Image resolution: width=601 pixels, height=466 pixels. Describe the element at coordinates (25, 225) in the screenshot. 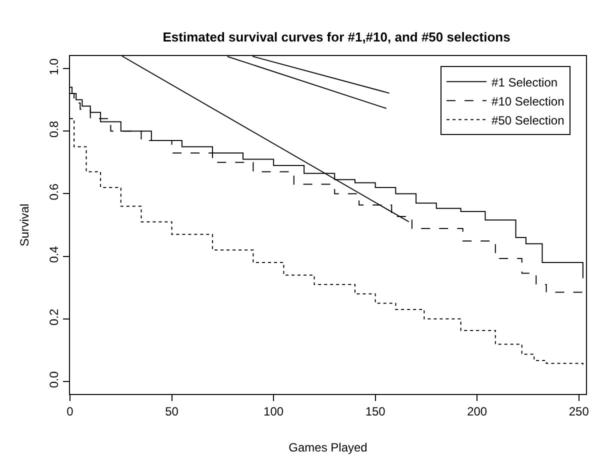

I see `y-axis-title: Survival` at that location.